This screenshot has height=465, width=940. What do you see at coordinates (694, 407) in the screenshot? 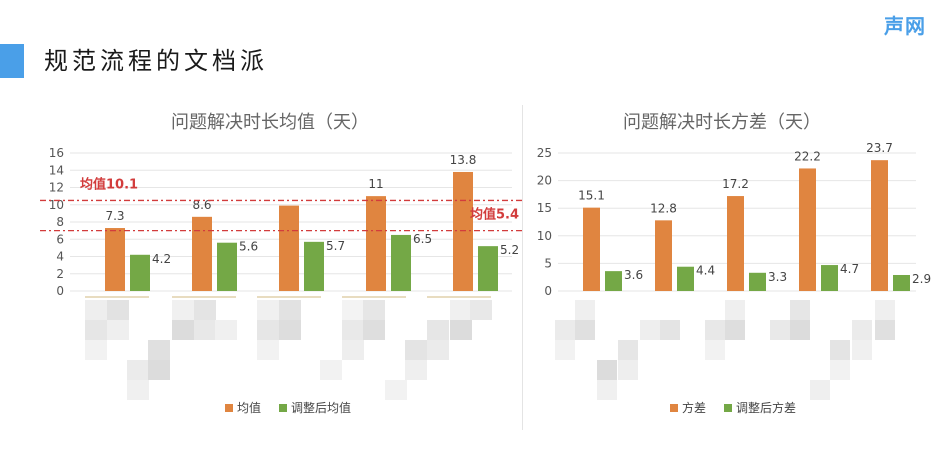
I see `legend-label: 方差` at bounding box center [694, 407].